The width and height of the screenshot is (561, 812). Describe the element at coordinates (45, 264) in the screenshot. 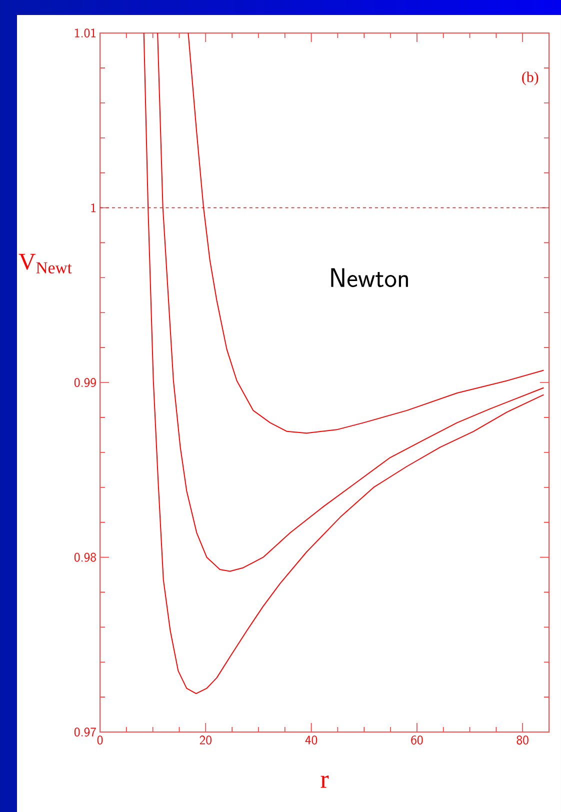

I see `y-axis-title: V$_{Newt}$` at that location.